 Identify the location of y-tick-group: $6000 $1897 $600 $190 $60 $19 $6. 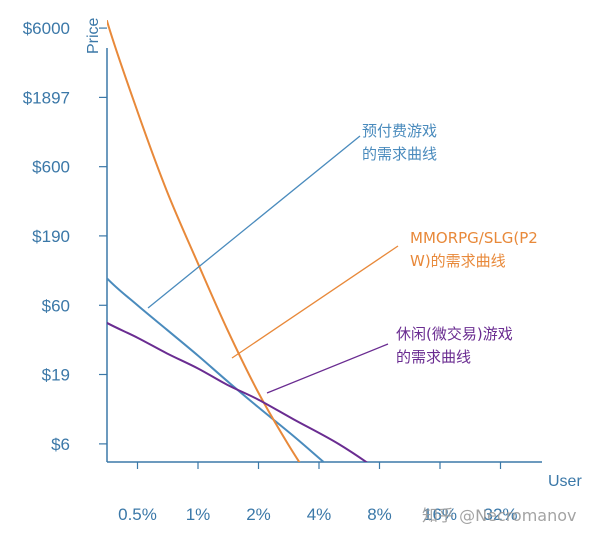
(65, 236).